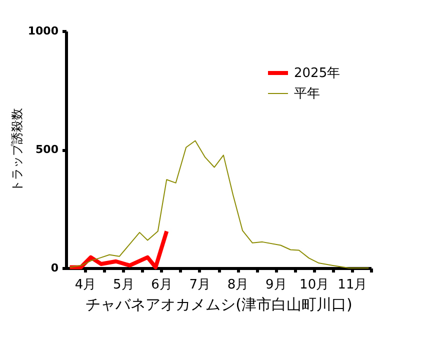  What do you see at coordinates (123, 285) in the screenshot?
I see `x-tick-label: 5月` at bounding box center [123, 285].